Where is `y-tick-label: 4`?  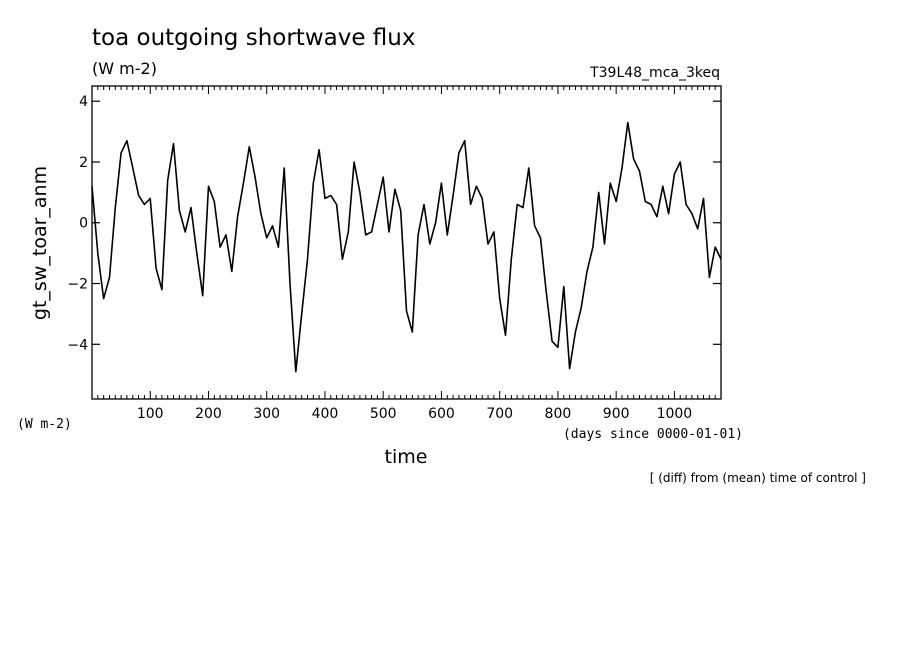
y-tick-label: 4 is located at coordinates (83, 102).